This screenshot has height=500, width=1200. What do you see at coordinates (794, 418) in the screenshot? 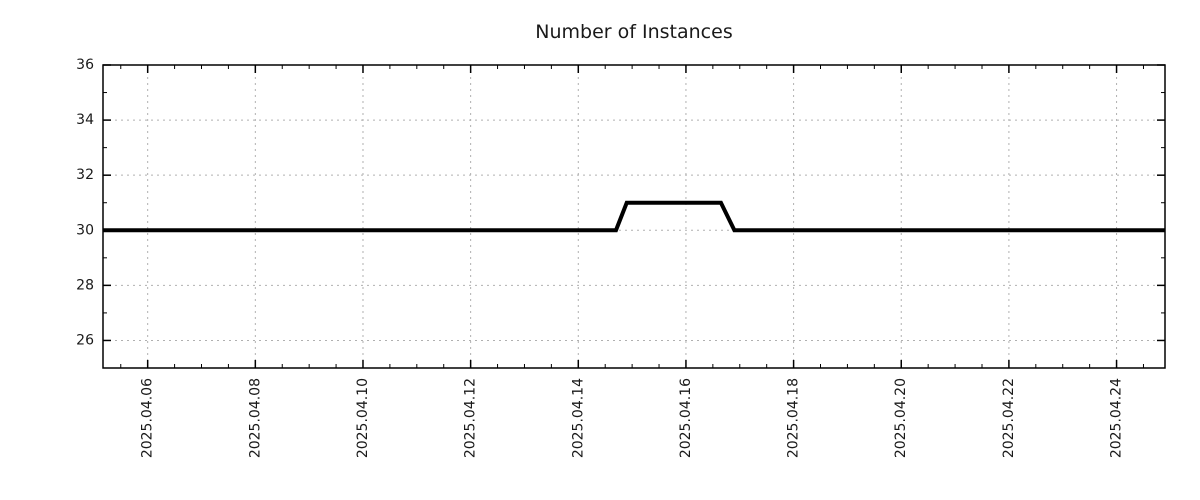
I see `x-tick-label: 2025.04.18` at bounding box center [794, 418].